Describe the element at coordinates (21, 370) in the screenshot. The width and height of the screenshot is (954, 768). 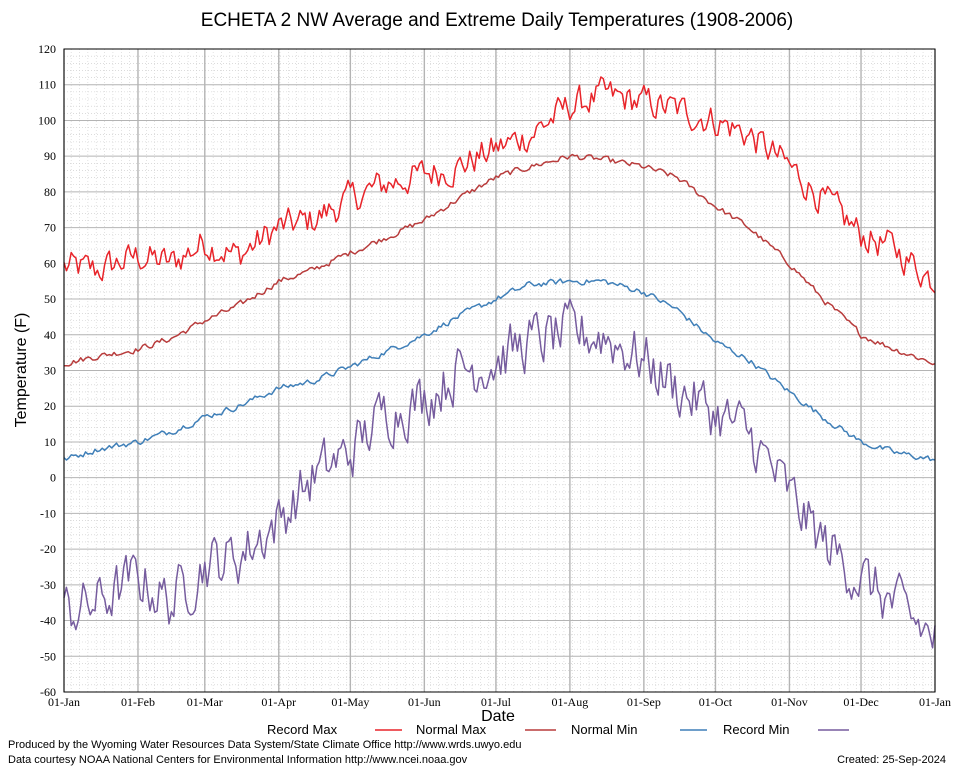
I see `y-axis-label: Temperature (F)` at that location.